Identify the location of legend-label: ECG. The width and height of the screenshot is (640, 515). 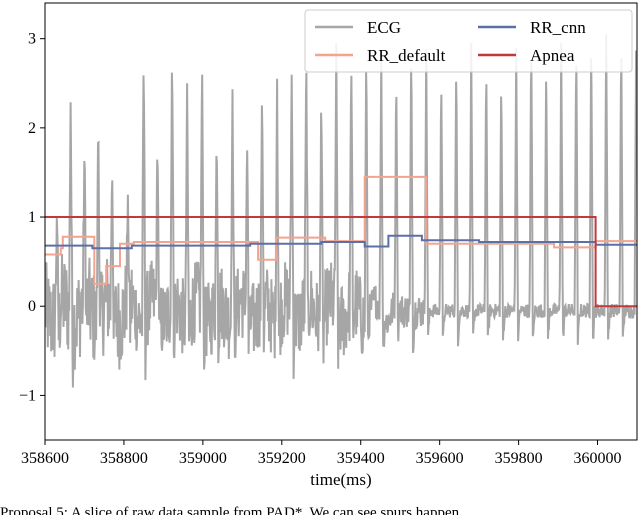
(384, 27).